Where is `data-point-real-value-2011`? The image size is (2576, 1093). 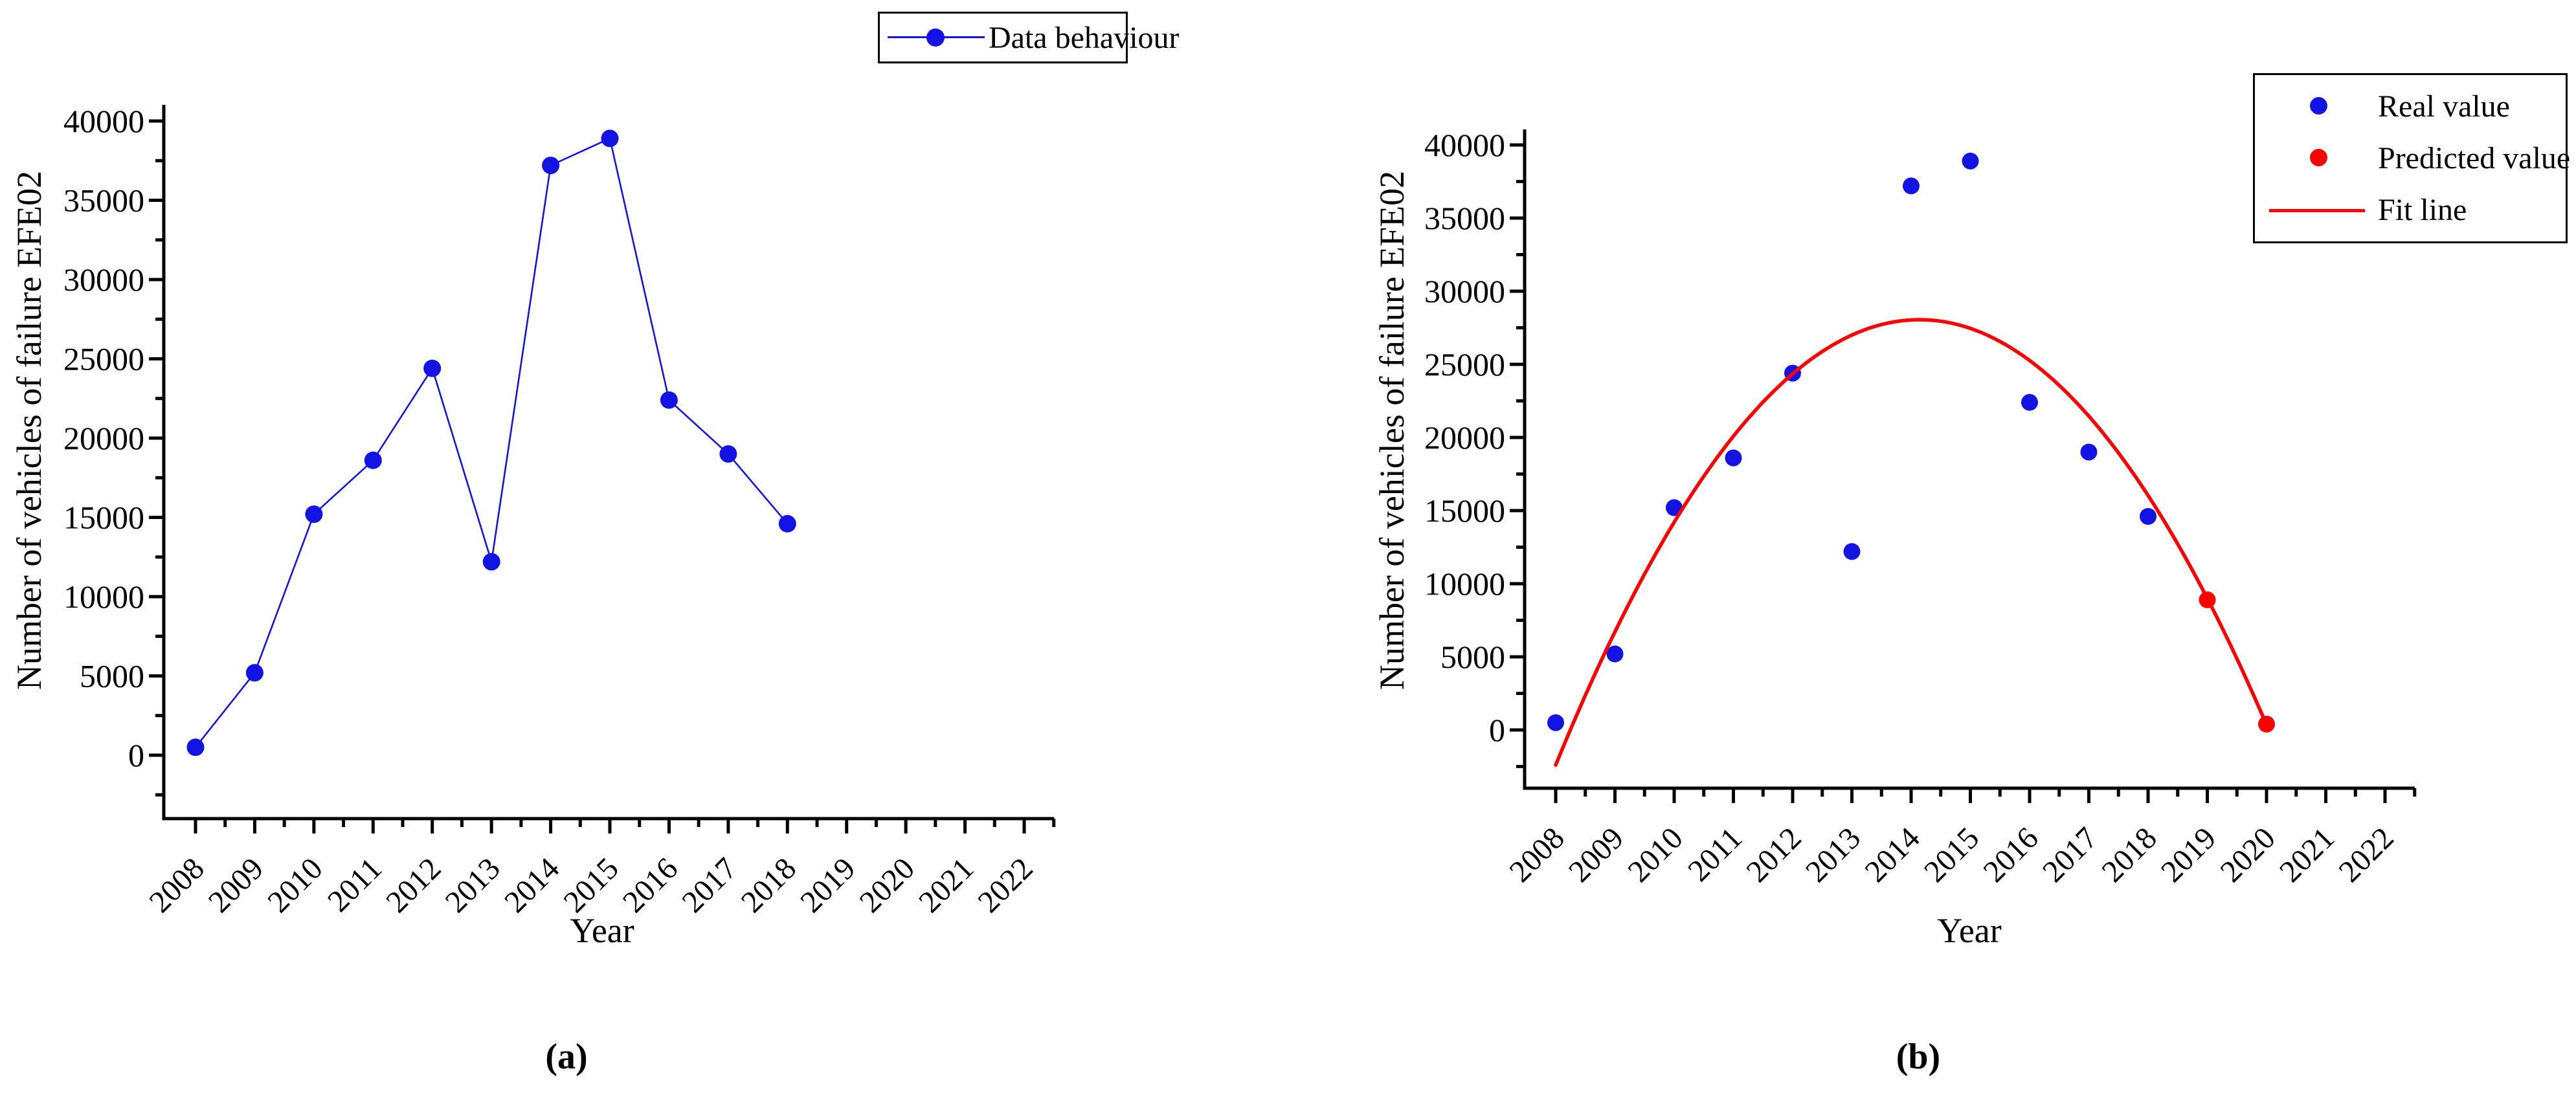 data-point-real-value-2011 is located at coordinates (1734, 458).